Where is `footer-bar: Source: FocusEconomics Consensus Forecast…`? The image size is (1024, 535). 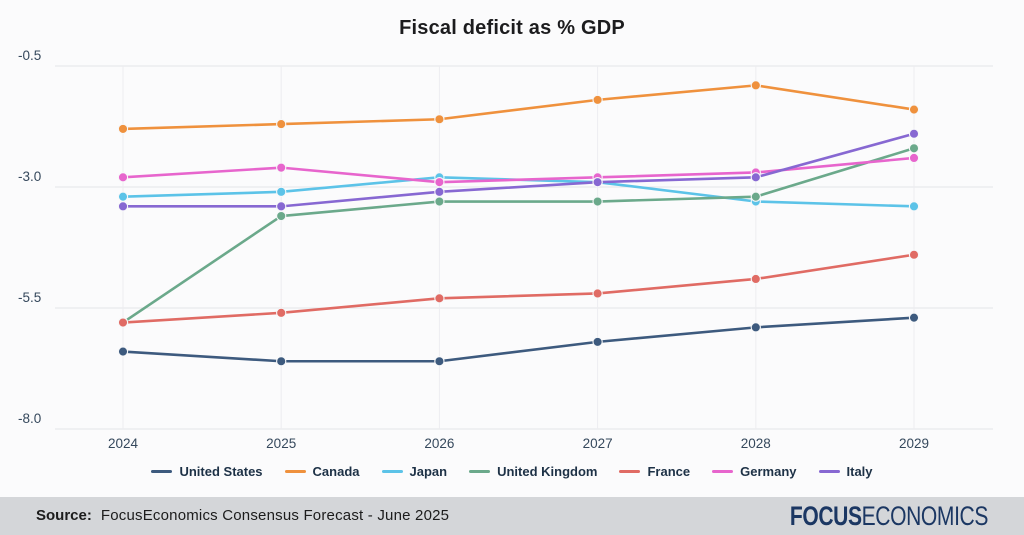 footer-bar: Source: FocusEconomics Consensus Forecast… is located at coordinates (512, 516).